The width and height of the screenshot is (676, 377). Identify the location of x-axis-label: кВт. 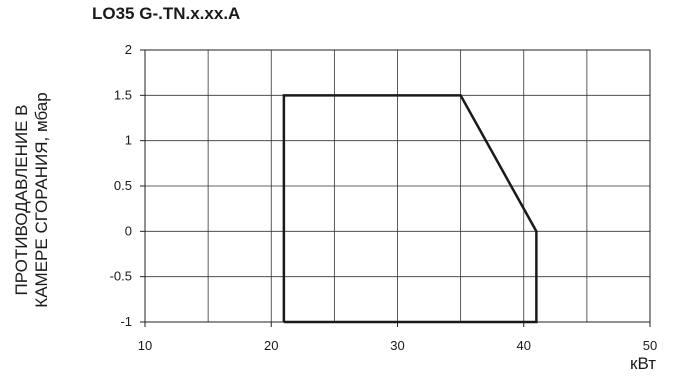
(643, 363).